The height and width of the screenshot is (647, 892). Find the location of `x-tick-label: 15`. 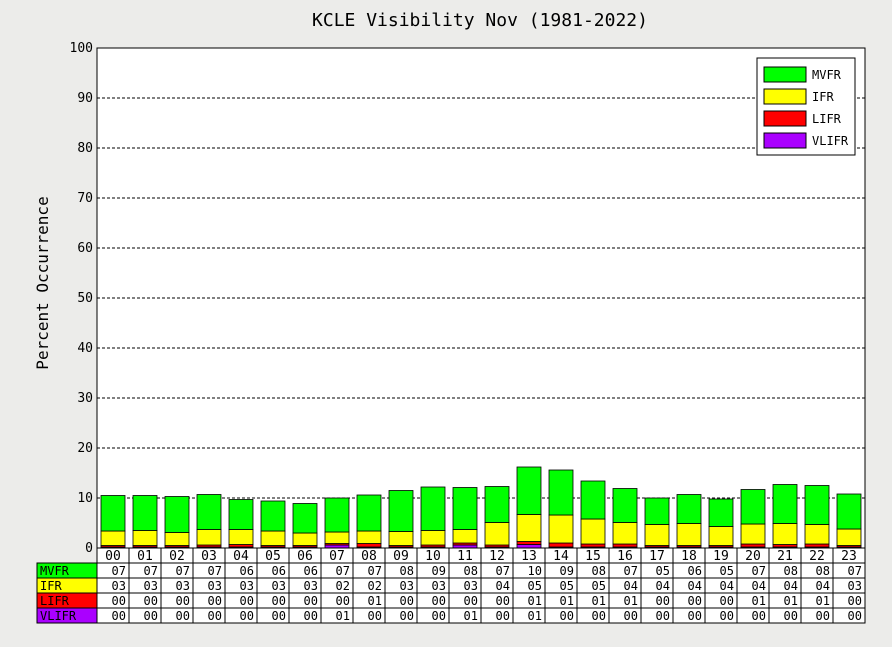

x-tick-label: 15 is located at coordinates (593, 556).